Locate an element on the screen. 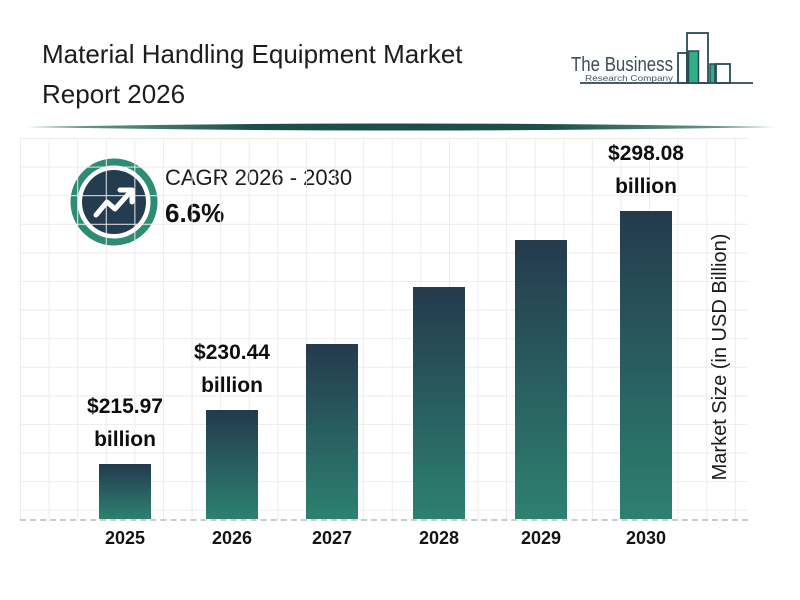 The width and height of the screenshot is (800, 600). year-label-2025: 2025 is located at coordinates (125, 538).